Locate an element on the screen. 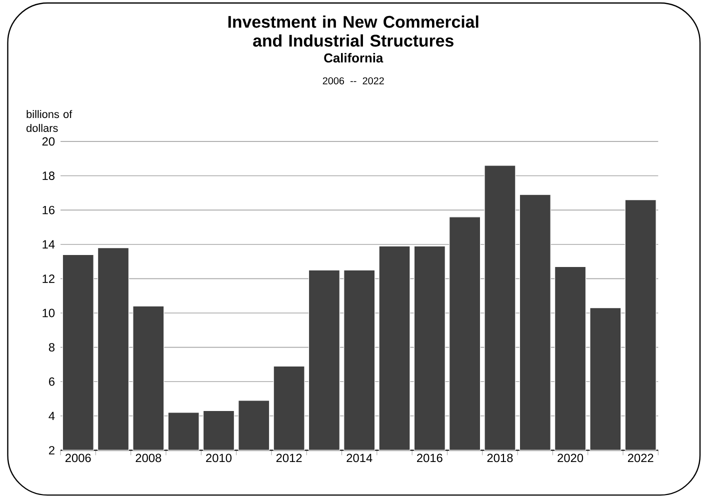  y-tick-label: 14 is located at coordinates (48, 244).